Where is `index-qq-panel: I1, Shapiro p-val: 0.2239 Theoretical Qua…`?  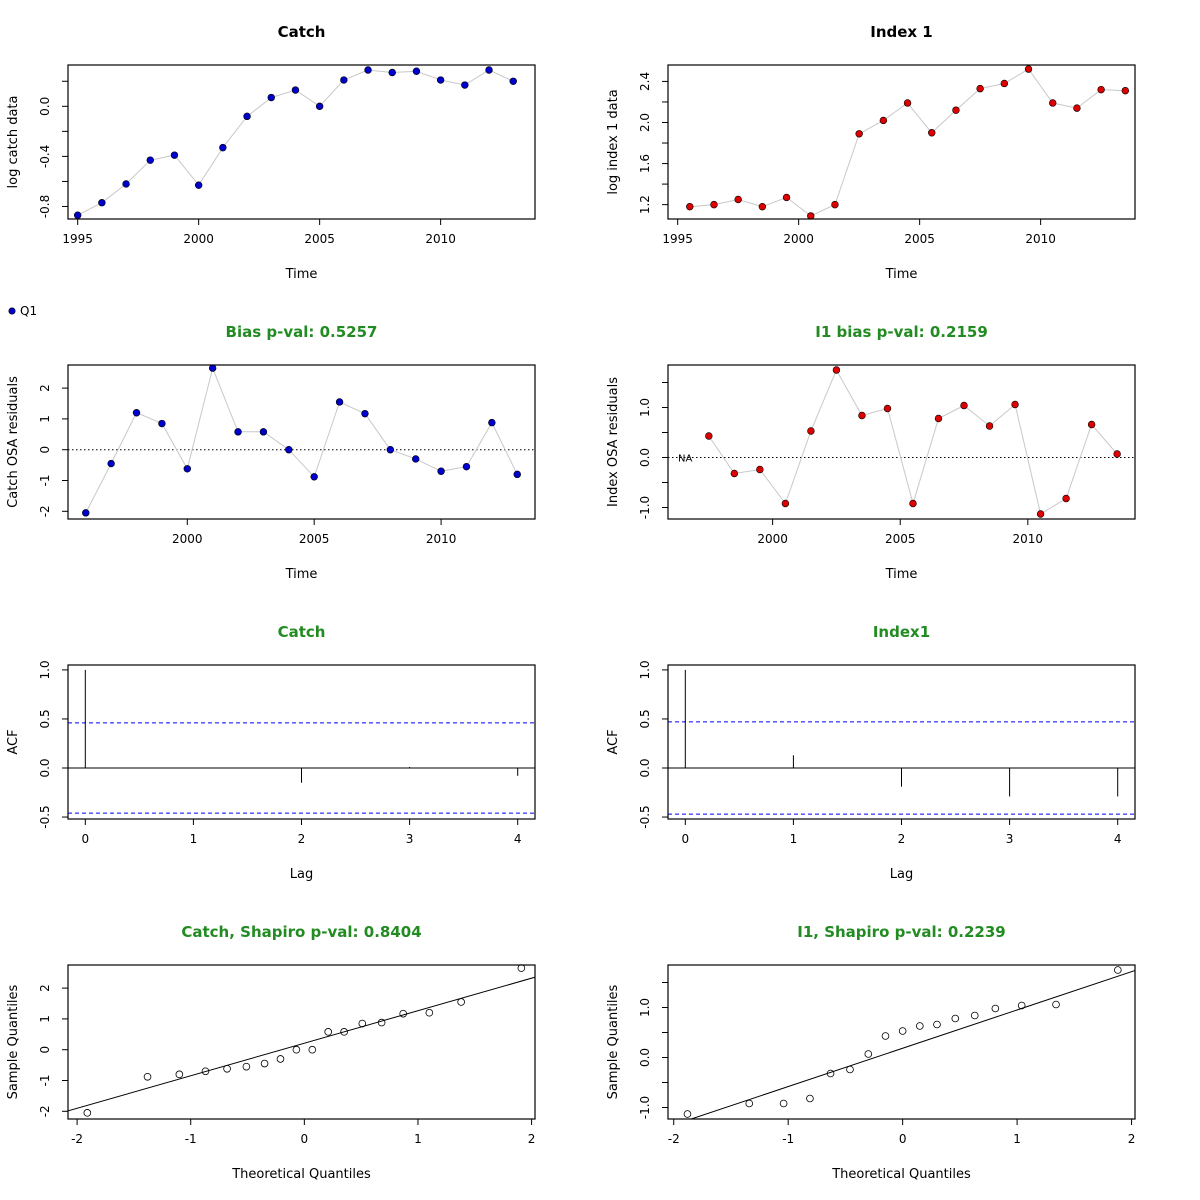
index-qq-panel: I1, Shapiro p-val: 0.2239 Theoretical Qua… is located at coordinates (871, 1052).